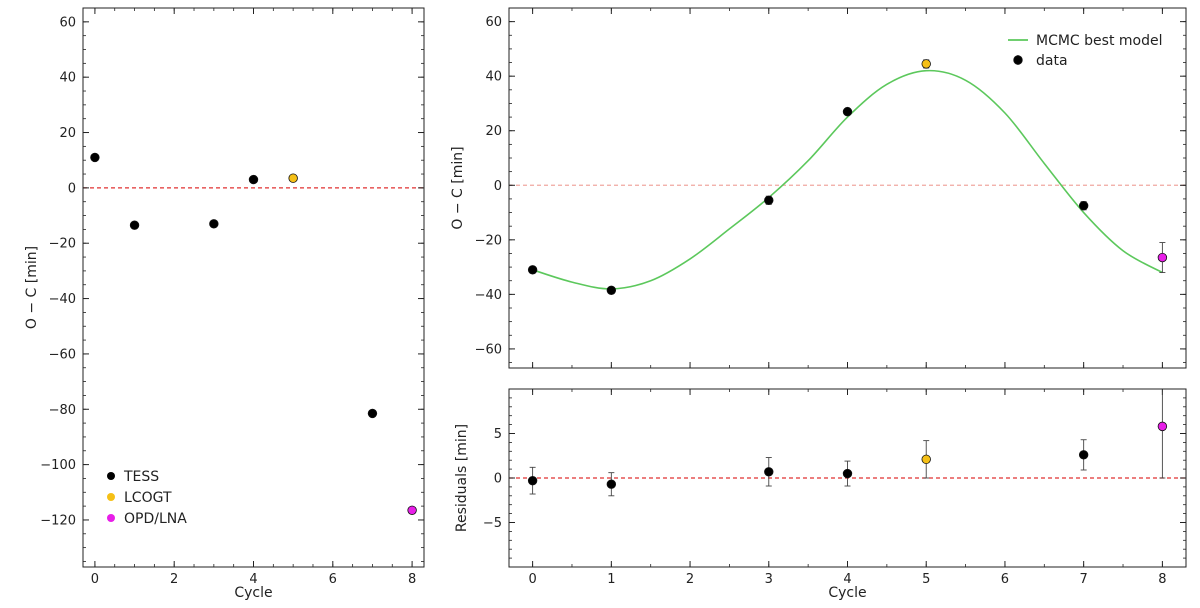  What do you see at coordinates (498, 434) in the screenshot?
I see `y-tick-label: 5` at bounding box center [498, 434].